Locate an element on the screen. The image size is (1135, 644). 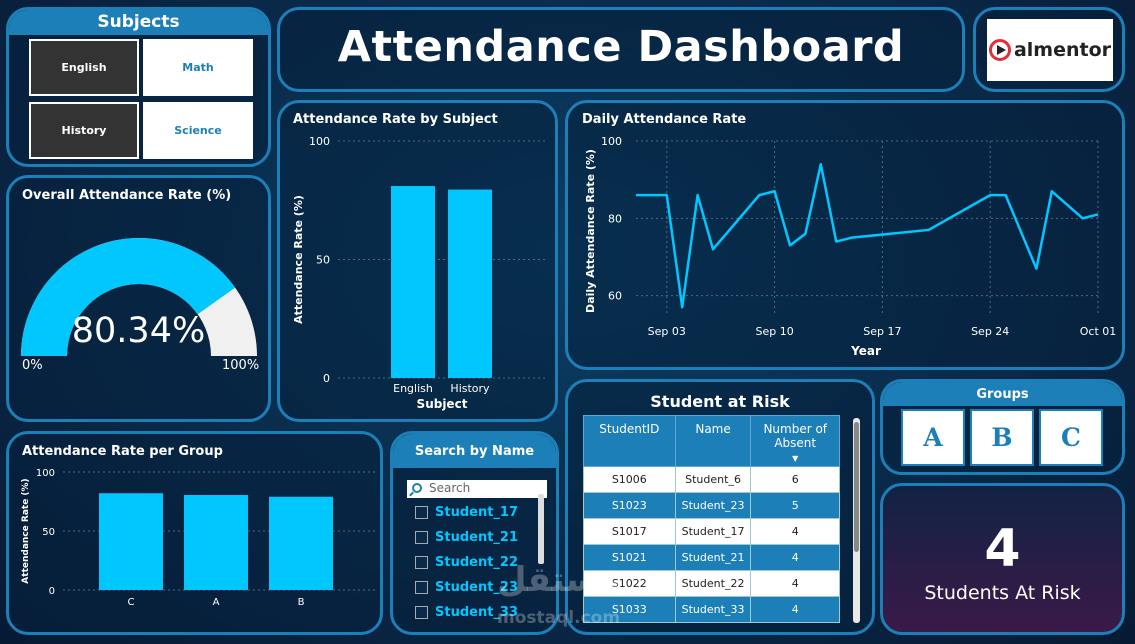
subject-chart-title: Attendance Rate by Subject is located at coordinates (395, 119).